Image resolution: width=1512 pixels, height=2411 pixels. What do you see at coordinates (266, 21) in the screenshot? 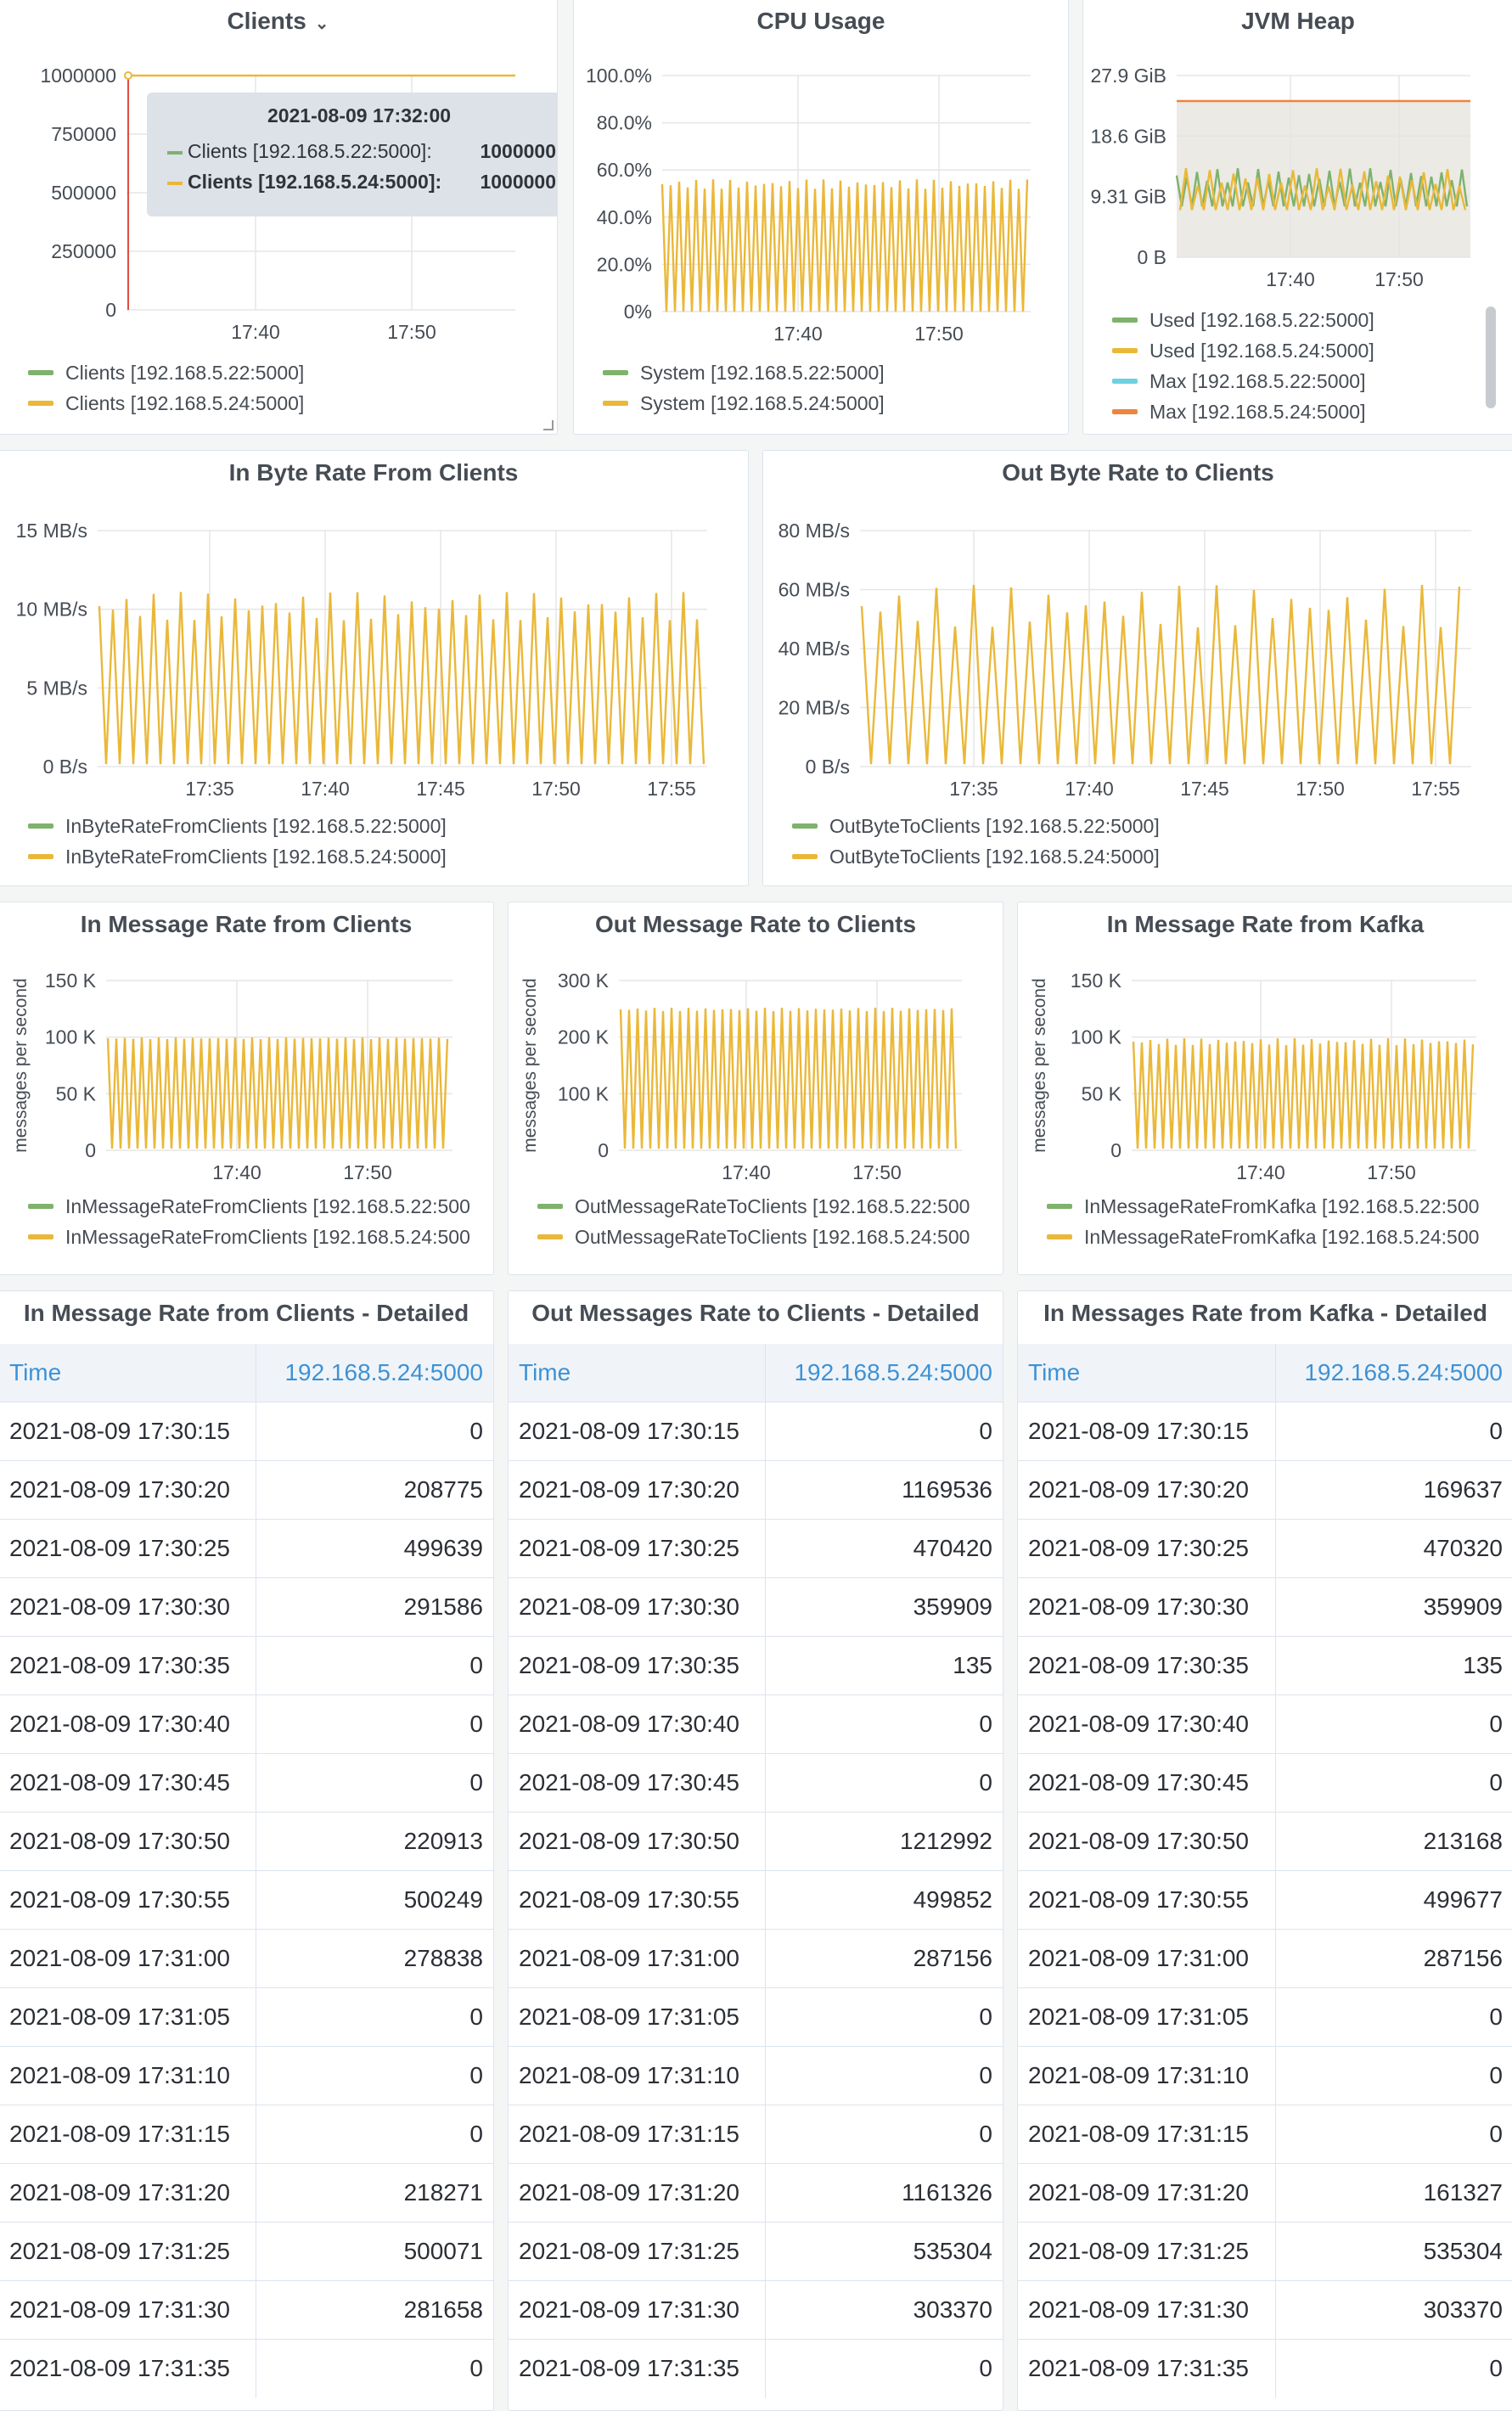
I see `panel-title-text: Clients` at bounding box center [266, 21].